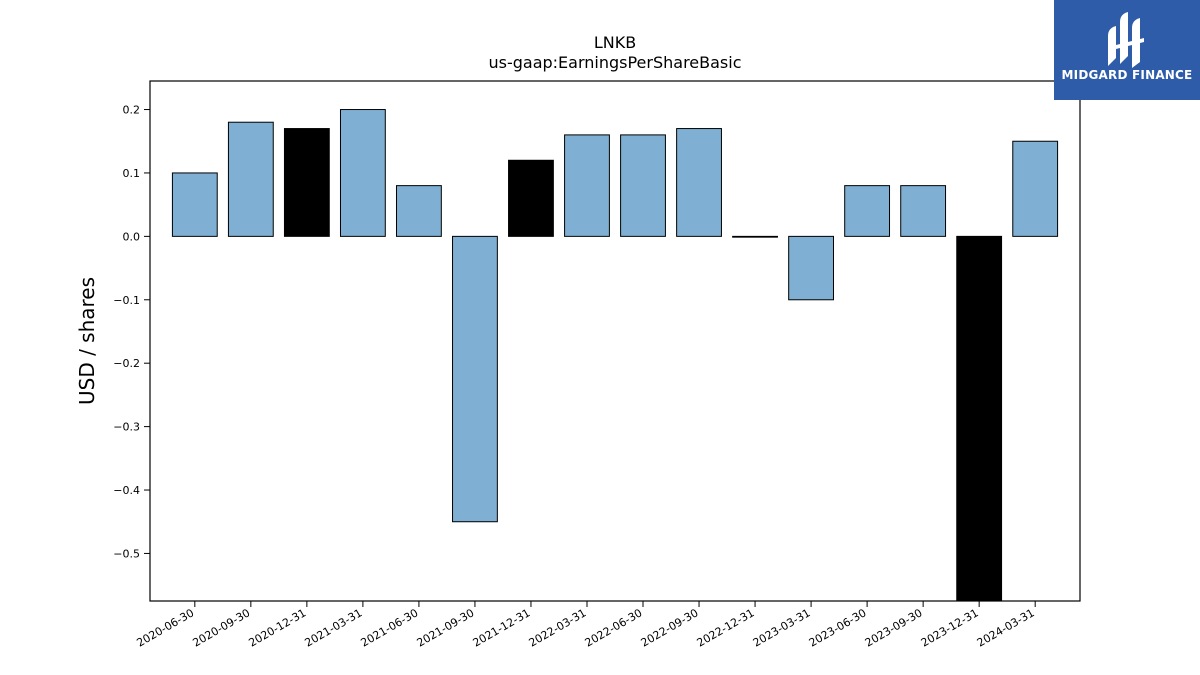  Describe the element at coordinates (614, 62) in the screenshot. I see `chart-subtitle: us-gaap:EarningsPerShareBasic` at that location.